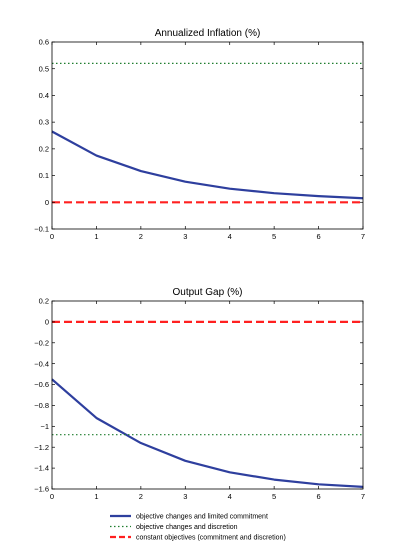 The height and width of the screenshot is (551, 402). Describe the element at coordinates (41, 342) in the screenshot. I see `y-tick-label: −0.2` at that location.